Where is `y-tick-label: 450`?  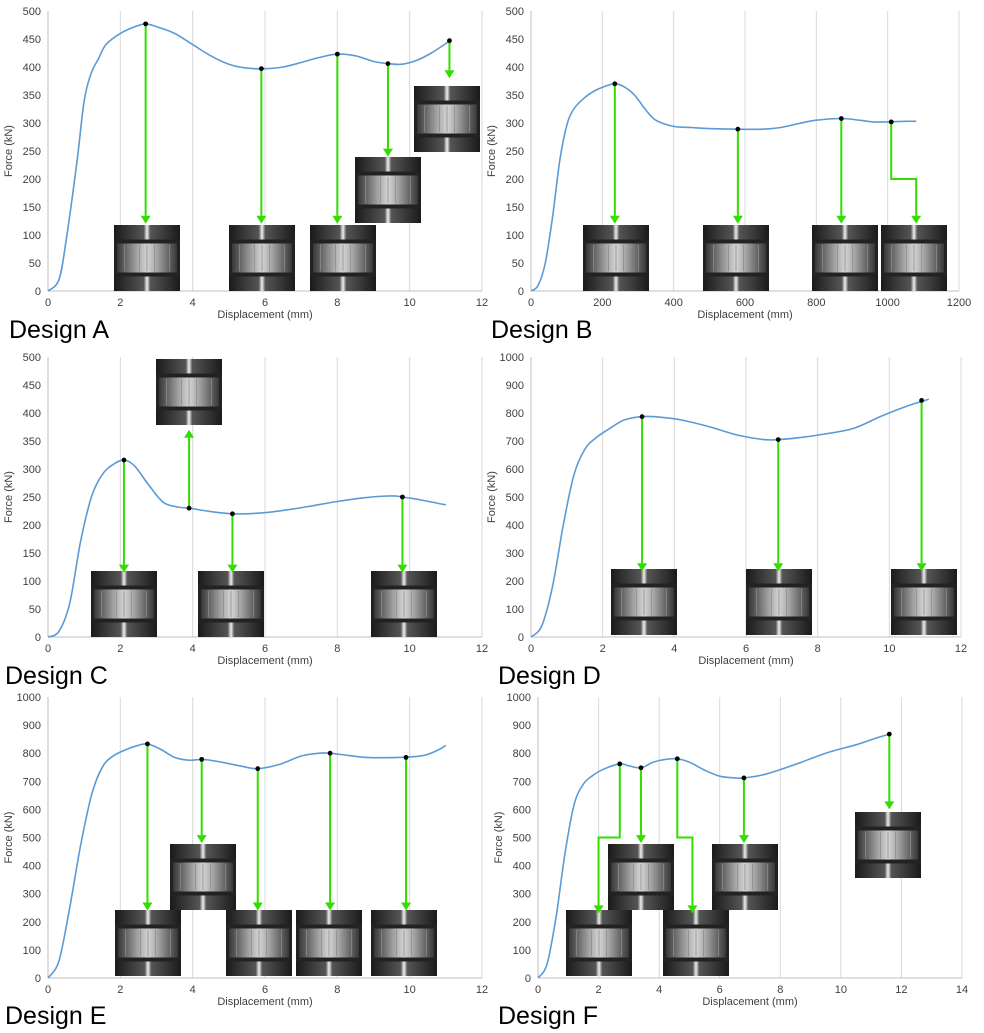 y-tick-label: 450 is located at coordinates (32, 40).